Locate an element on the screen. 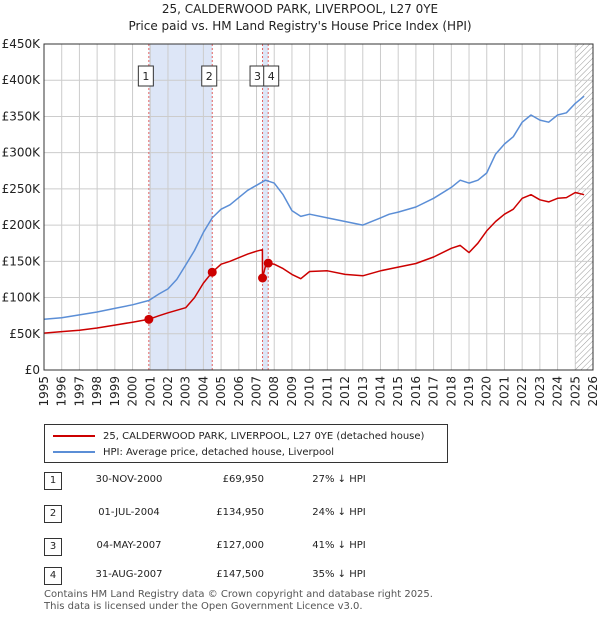 This screenshot has width=600, height=620. sale-hpi-diff: 27% ↓ HPI is located at coordinates (339, 479).